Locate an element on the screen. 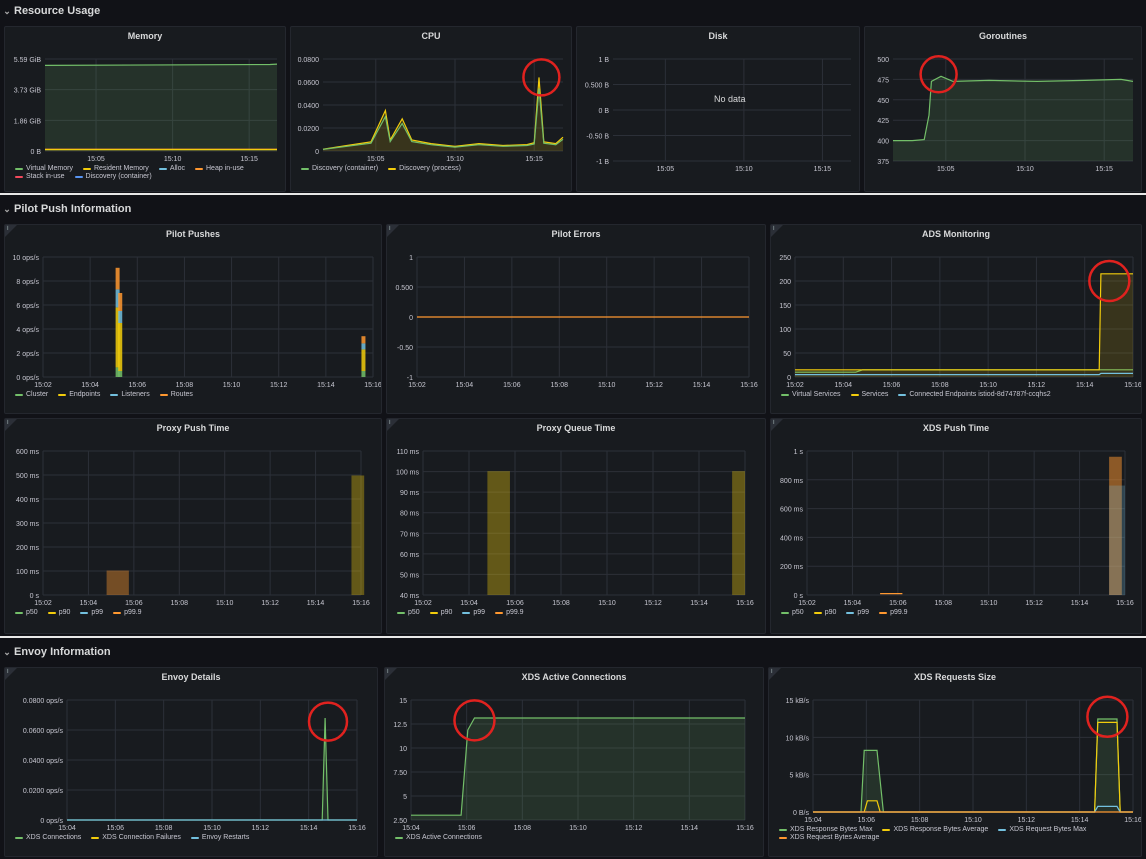 Image resolution: width=1146 pixels, height=859 pixels. legend-item: Listeners is located at coordinates (130, 394).